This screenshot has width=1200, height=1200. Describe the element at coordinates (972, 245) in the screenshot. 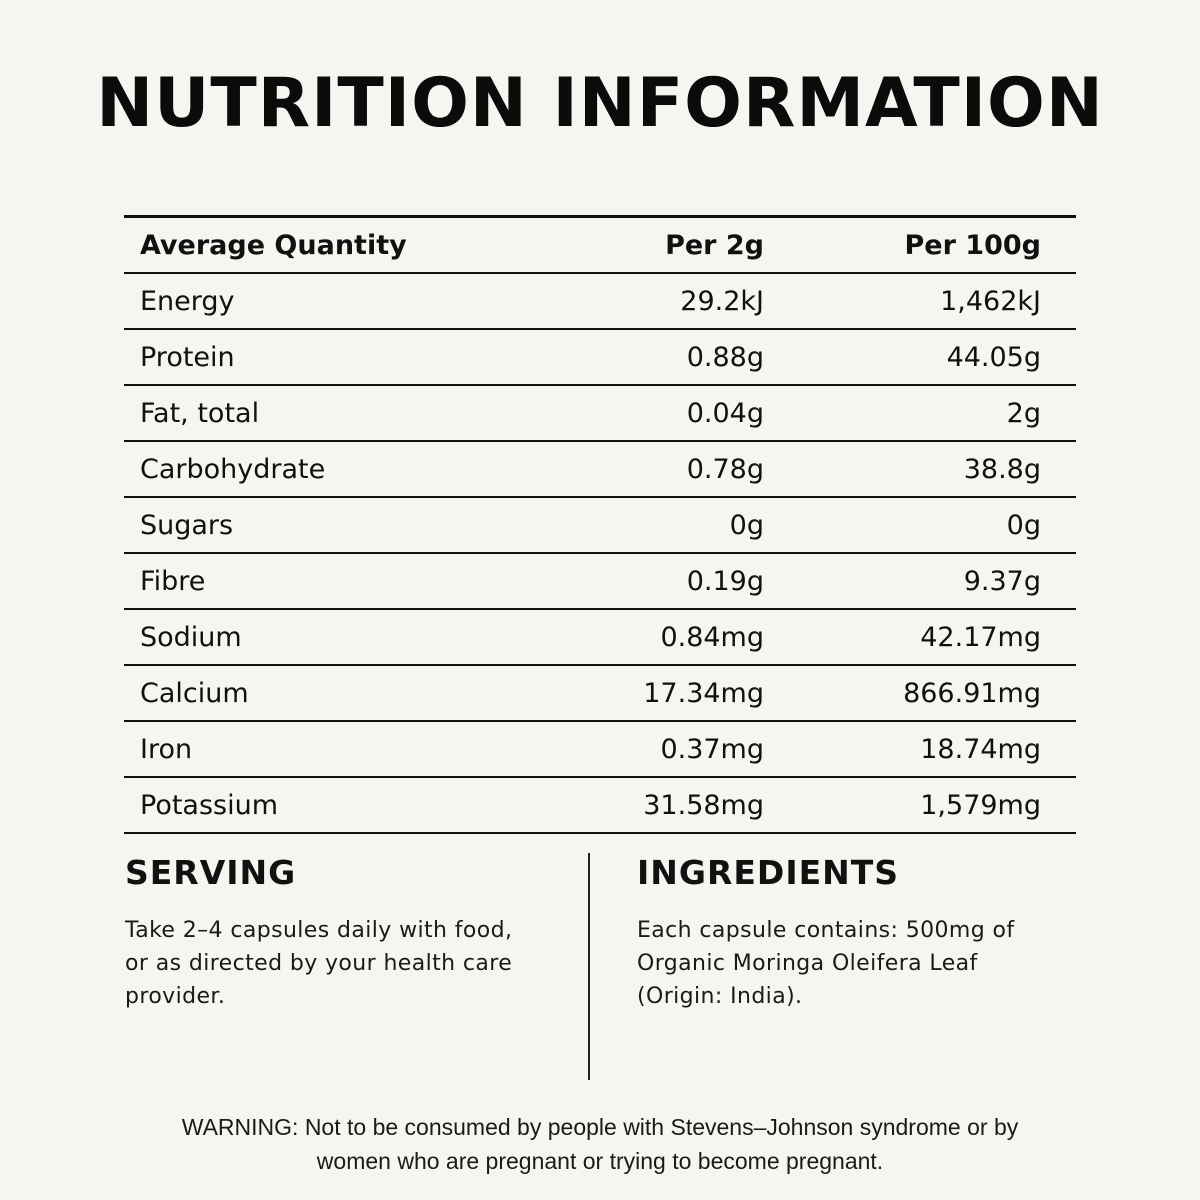

I see `column-header-per-100g: Per 100g` at that location.